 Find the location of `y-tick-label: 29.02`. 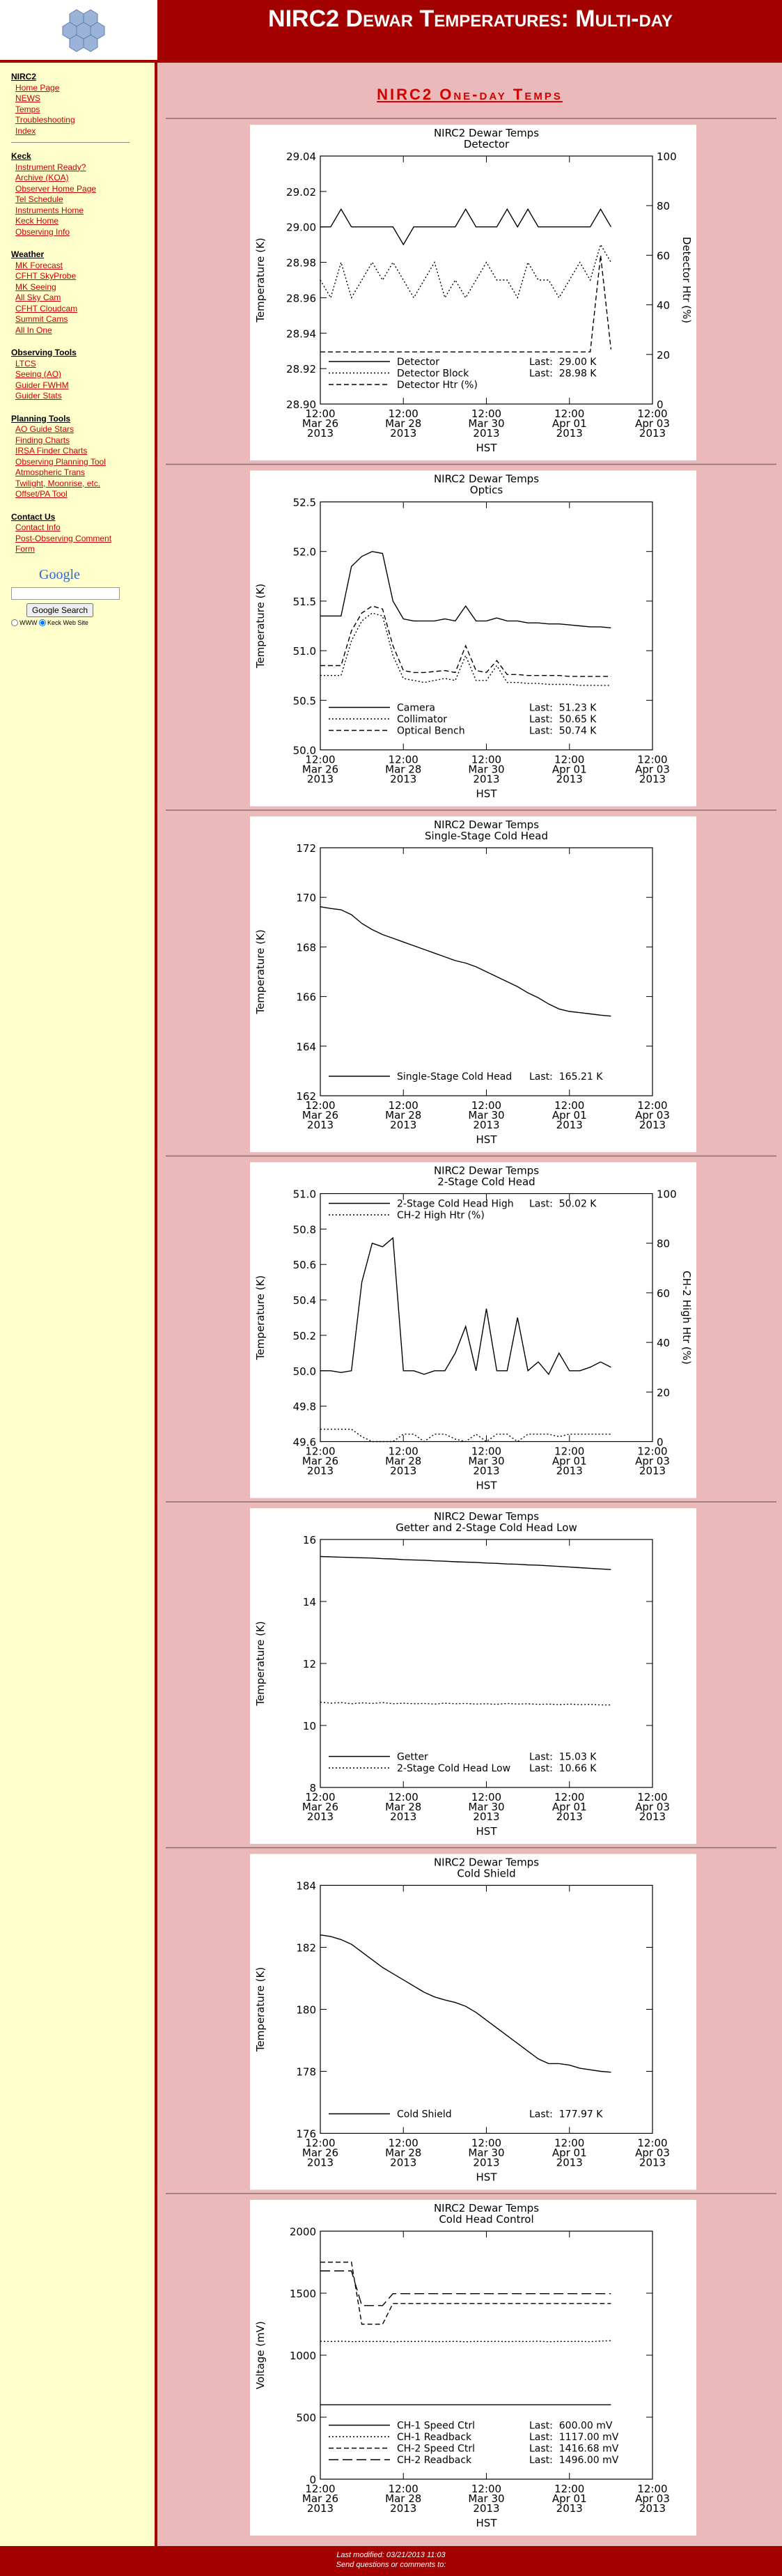

y-tick-label: 29.02 is located at coordinates (301, 192).